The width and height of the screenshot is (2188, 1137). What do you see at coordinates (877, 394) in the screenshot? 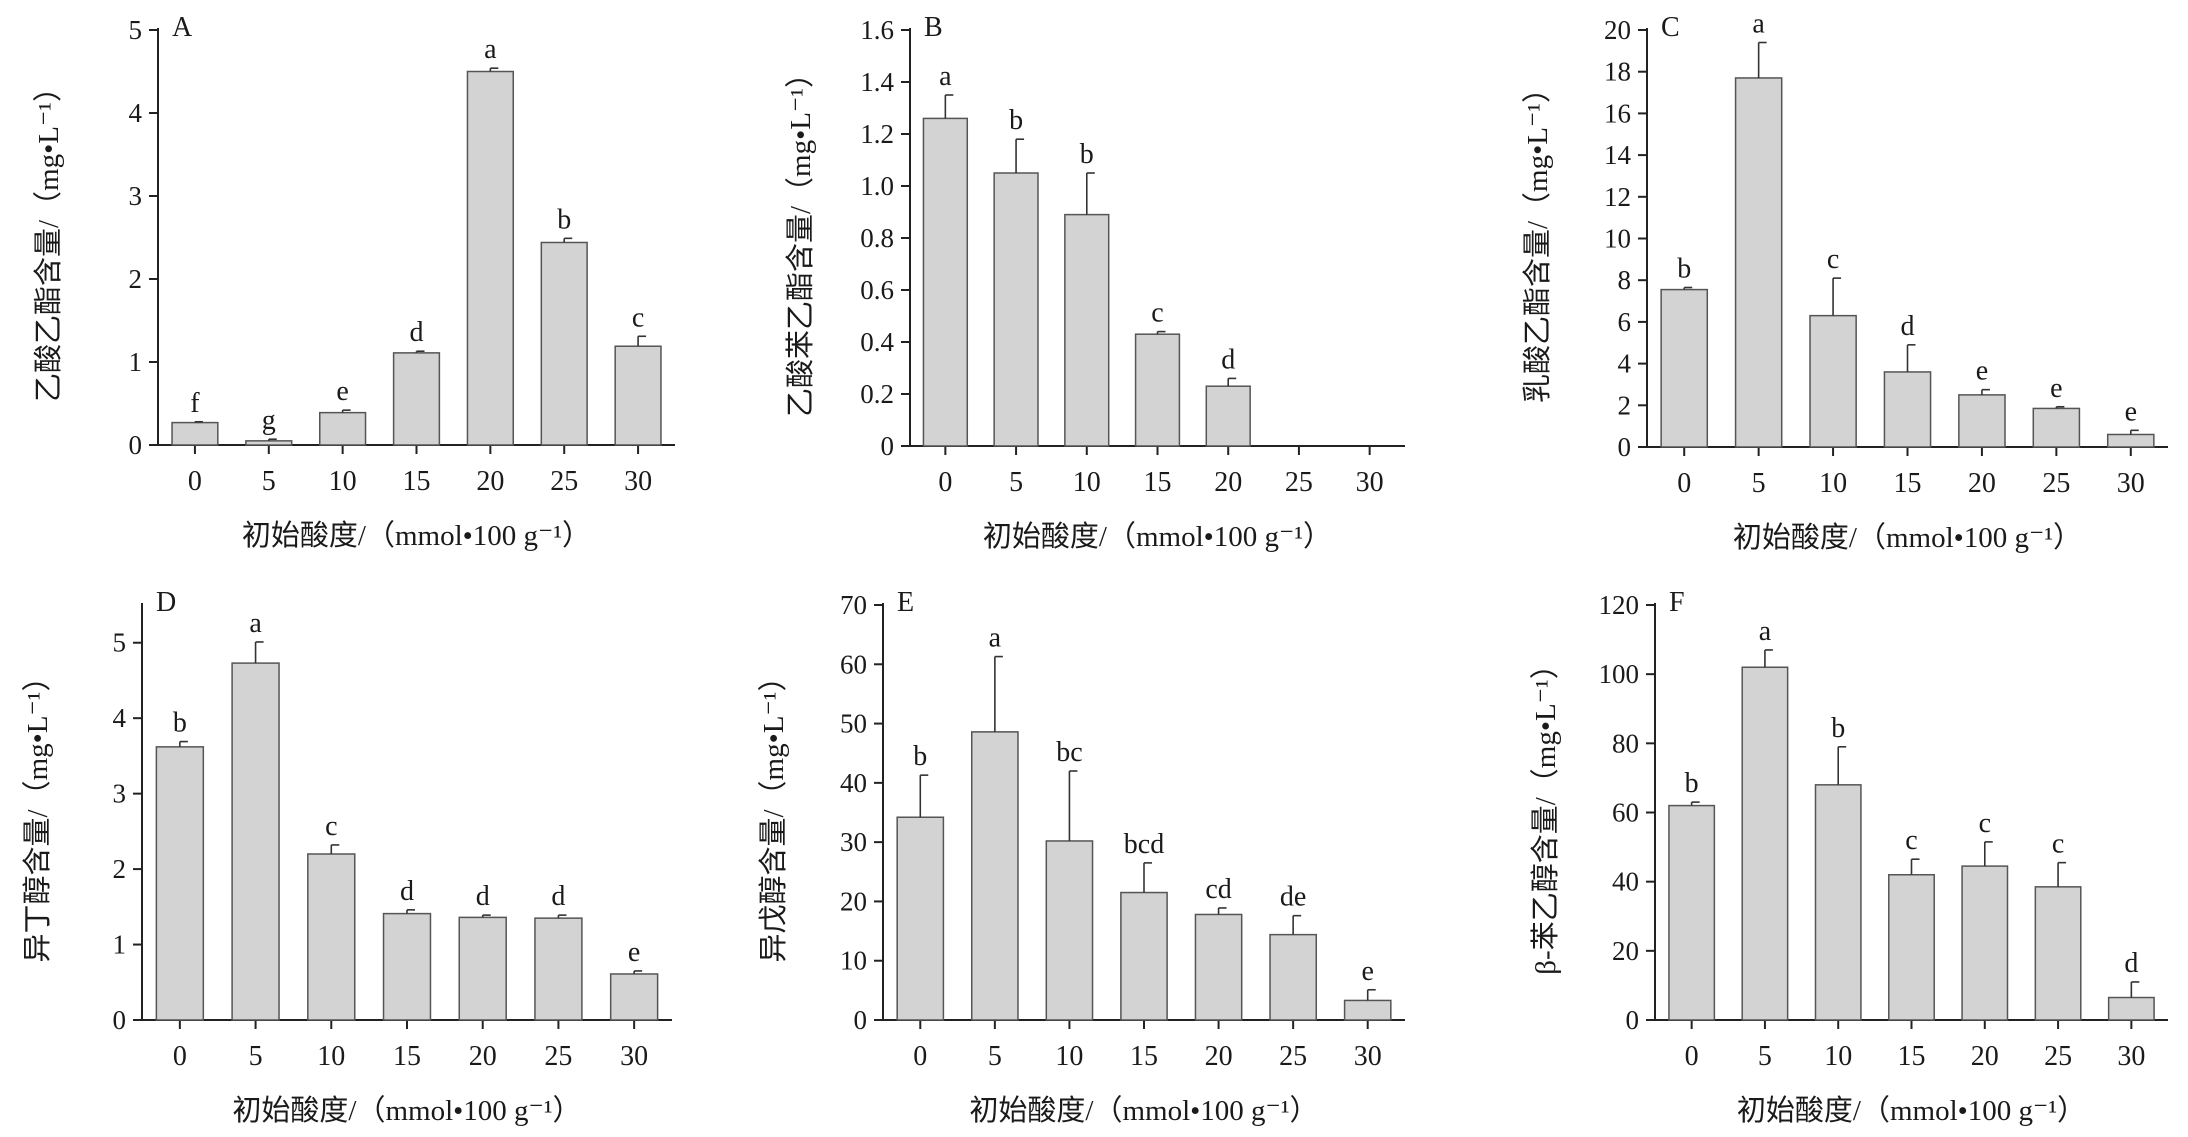
I see `y-tick-label: 0.2` at bounding box center [877, 394].